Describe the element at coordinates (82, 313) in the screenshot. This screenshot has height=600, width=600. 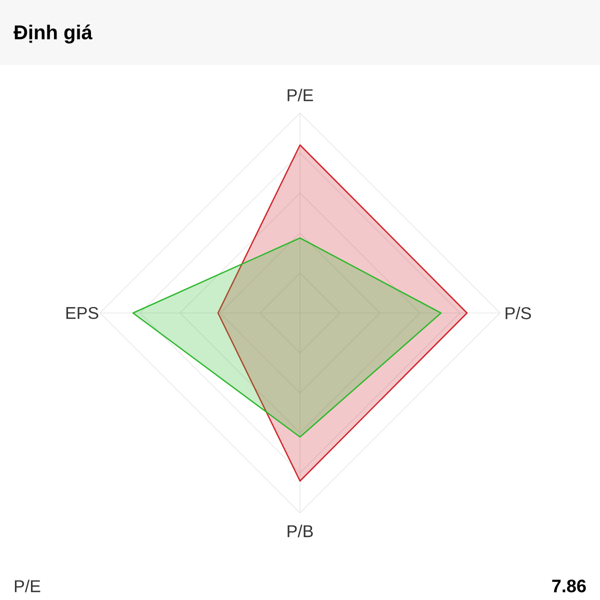
I see `spoke-label: EPS` at that location.